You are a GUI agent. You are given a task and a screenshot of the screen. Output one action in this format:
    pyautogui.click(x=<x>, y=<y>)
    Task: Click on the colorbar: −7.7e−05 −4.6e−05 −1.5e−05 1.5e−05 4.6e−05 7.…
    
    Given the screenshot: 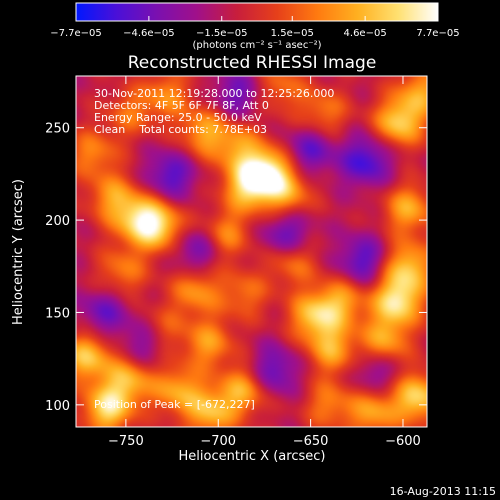 What is the action you would take?
    pyautogui.click(x=255, y=26)
    